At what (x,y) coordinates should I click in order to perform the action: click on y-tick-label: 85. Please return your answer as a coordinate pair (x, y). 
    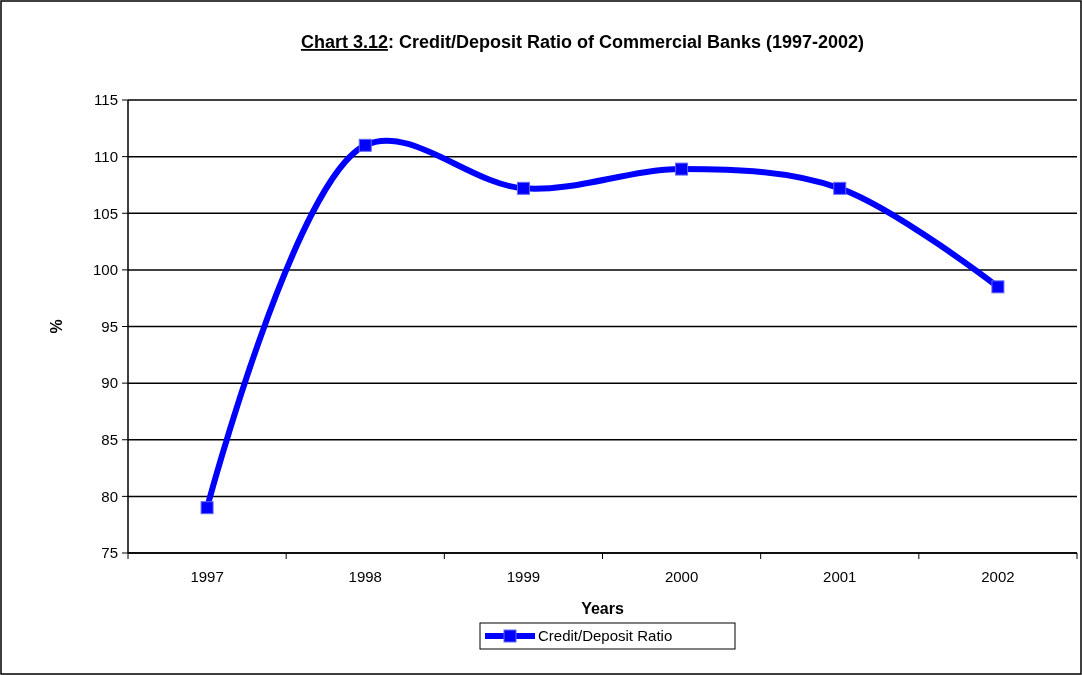
    Looking at the image, I should click on (109, 439).